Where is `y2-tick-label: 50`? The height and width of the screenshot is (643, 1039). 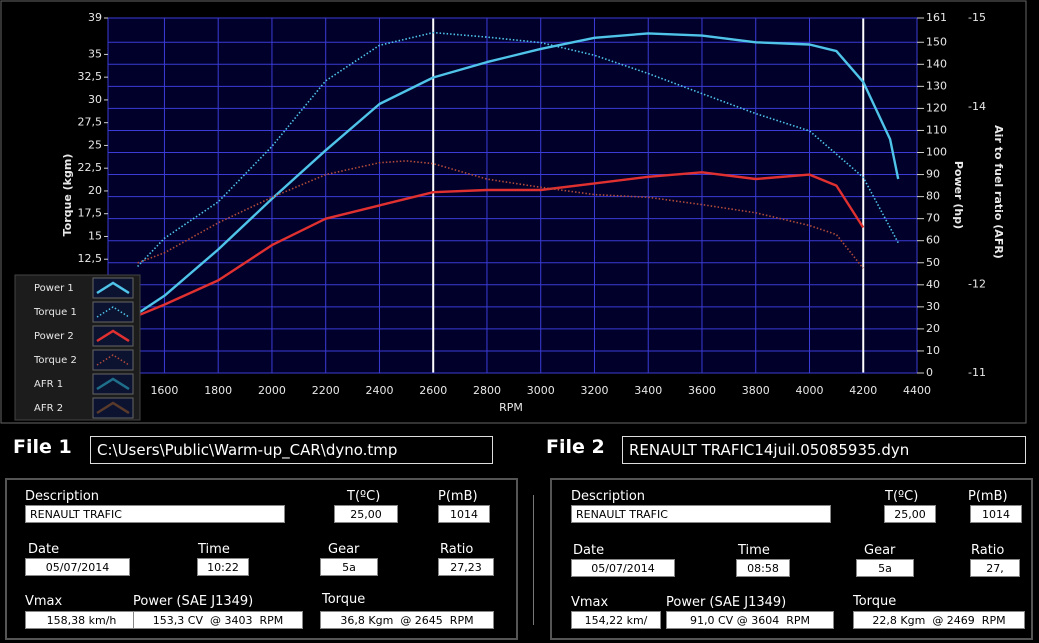 y2-tick-label: 50 is located at coordinates (933, 262).